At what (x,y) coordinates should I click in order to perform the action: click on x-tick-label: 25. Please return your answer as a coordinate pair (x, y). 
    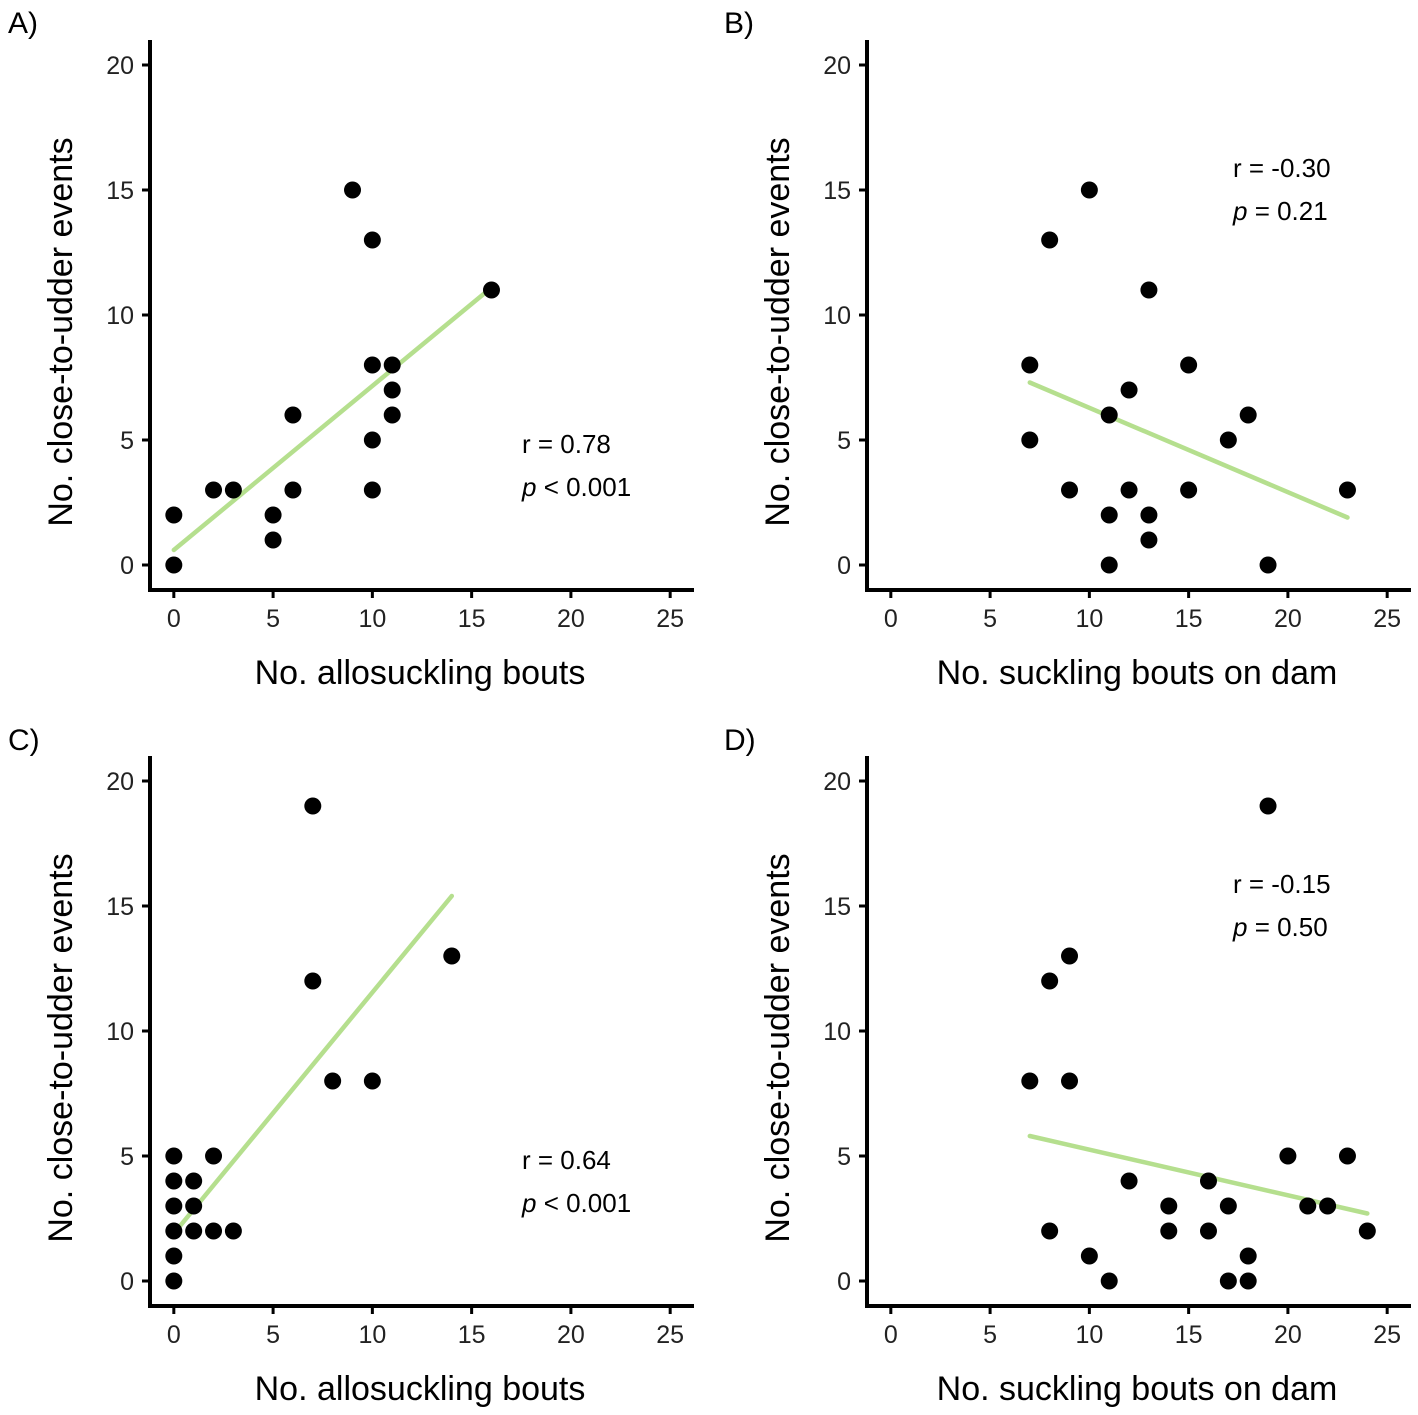
    Looking at the image, I should click on (1387, 1335).